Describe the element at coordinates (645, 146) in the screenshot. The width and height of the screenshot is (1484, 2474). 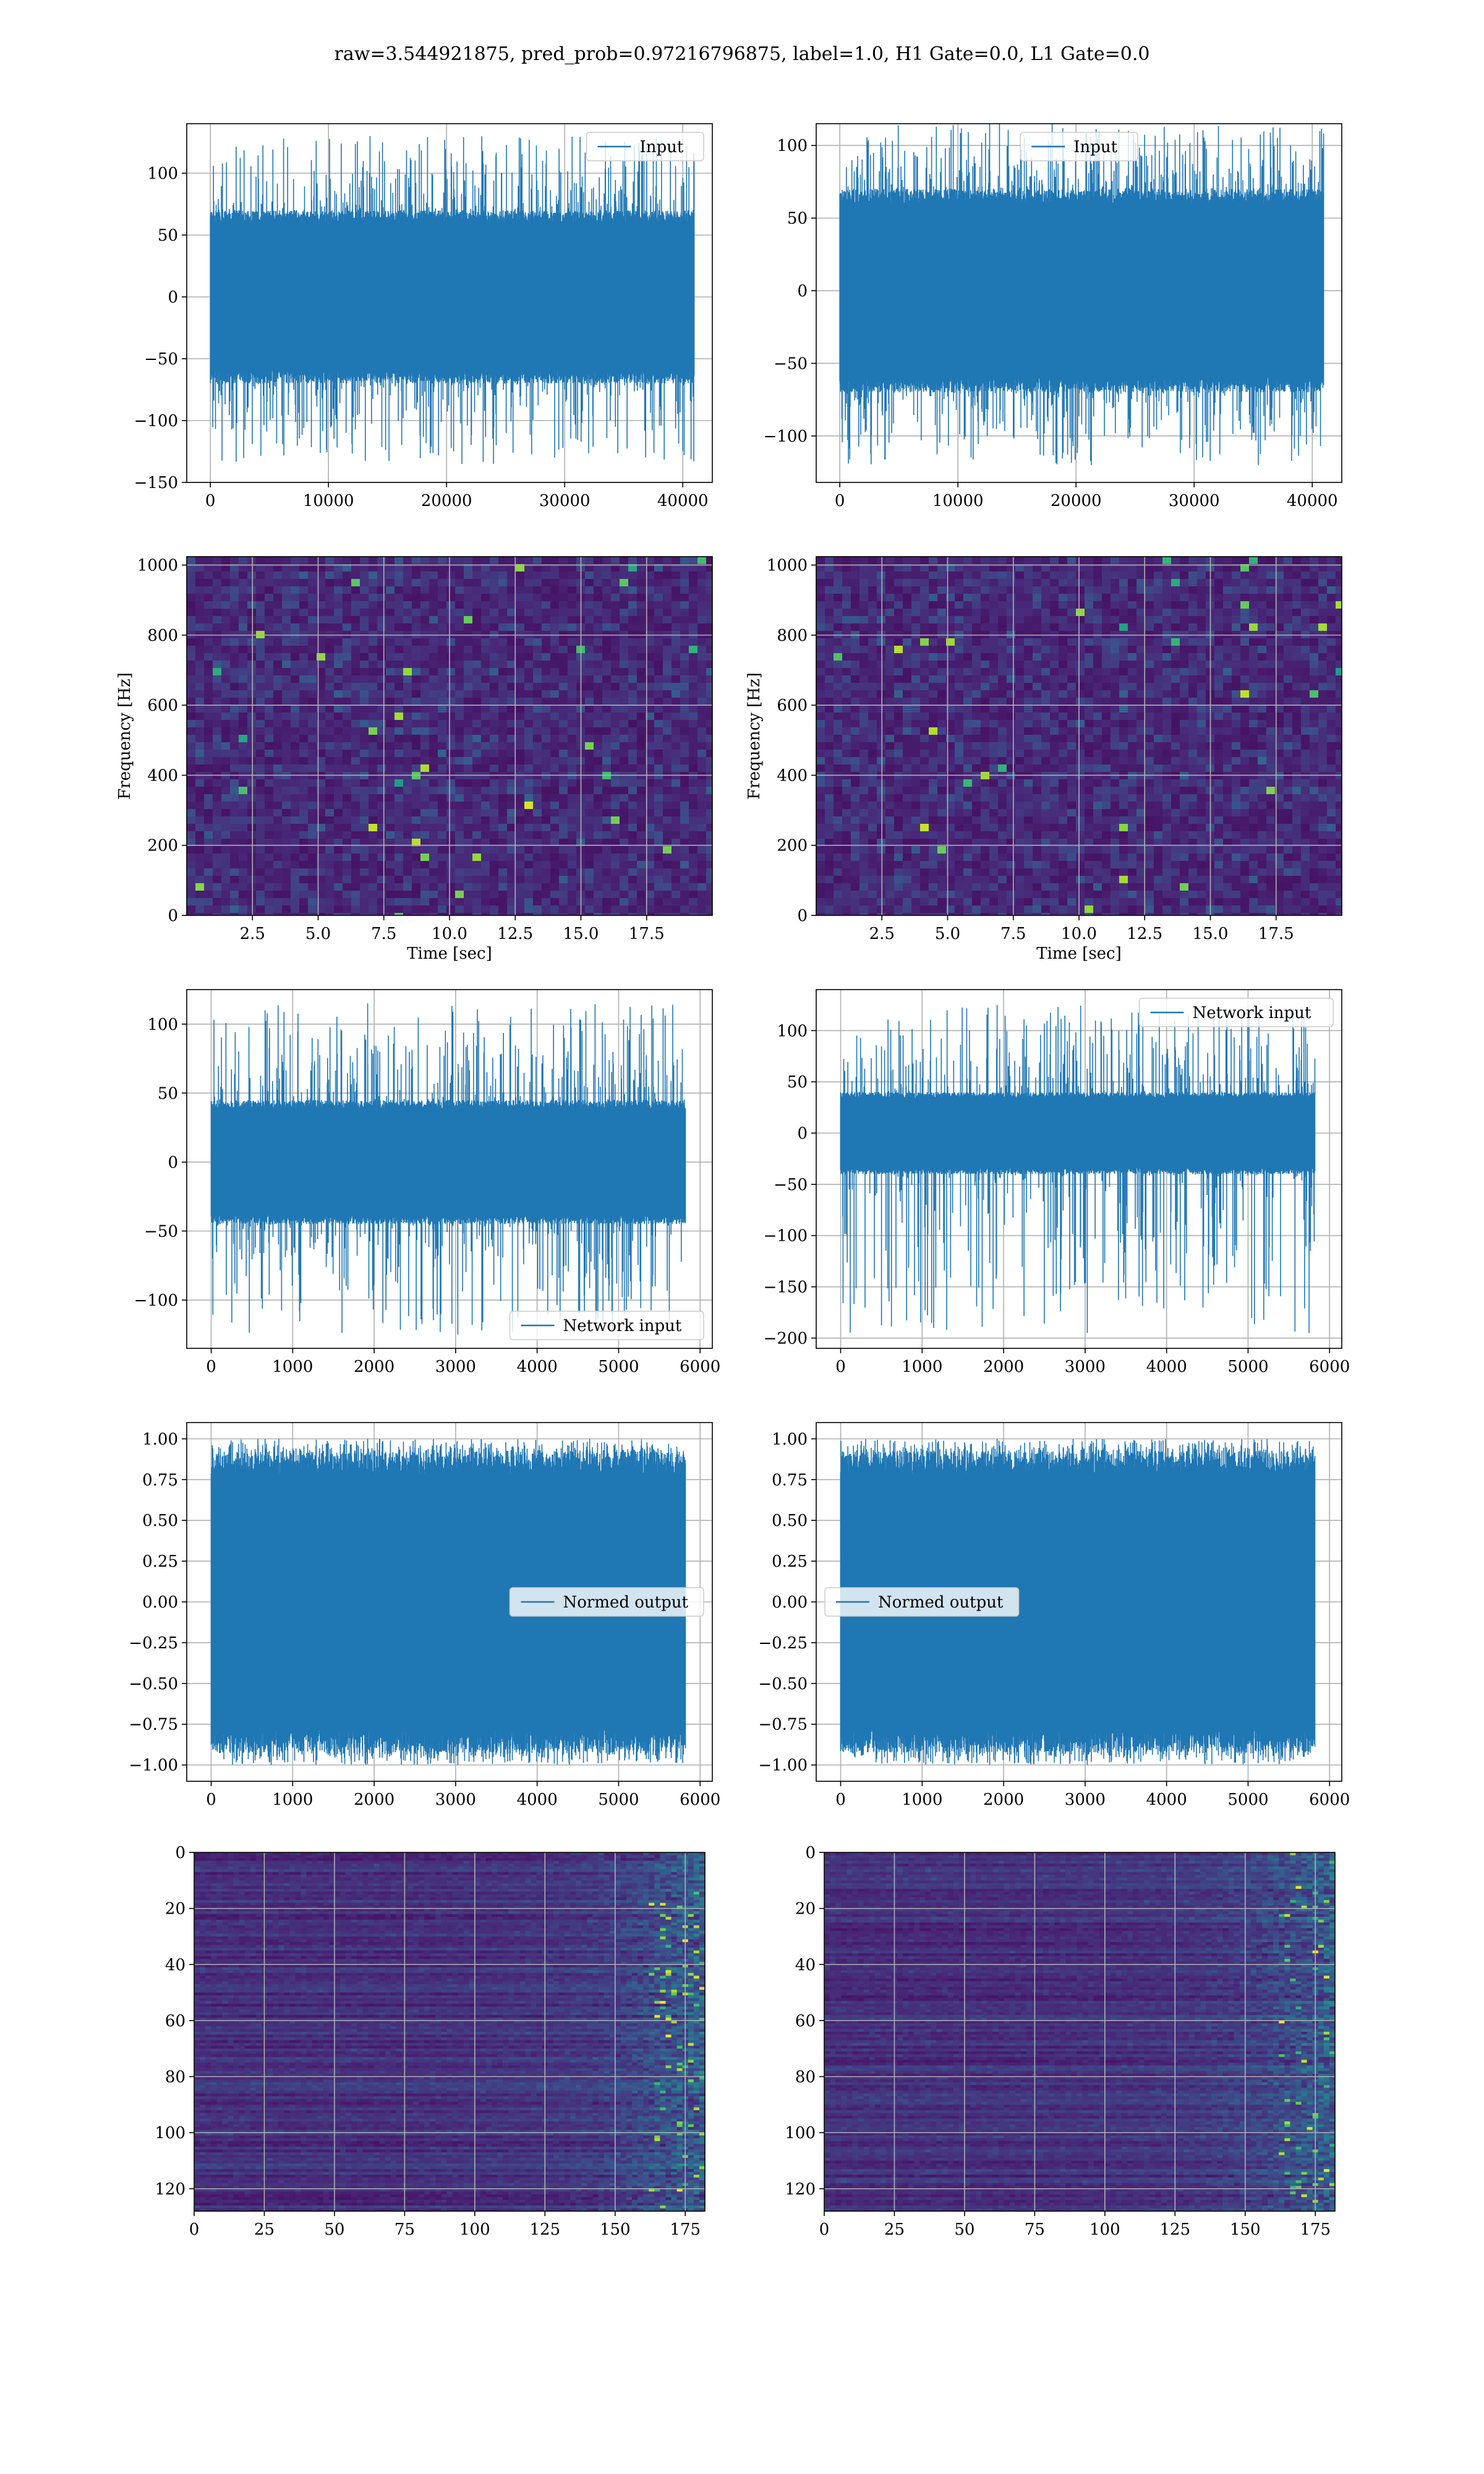
I see `legend: Input` at that location.